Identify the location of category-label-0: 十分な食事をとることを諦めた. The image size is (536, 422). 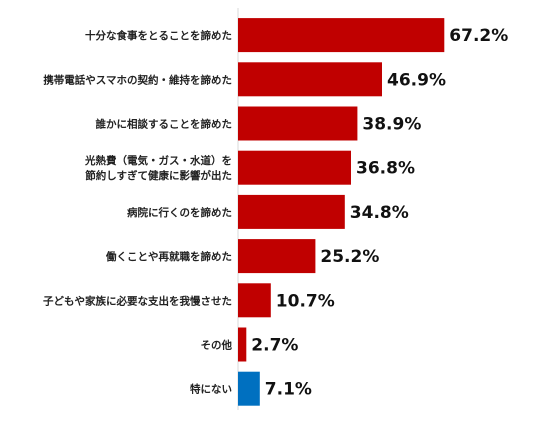
(158, 35).